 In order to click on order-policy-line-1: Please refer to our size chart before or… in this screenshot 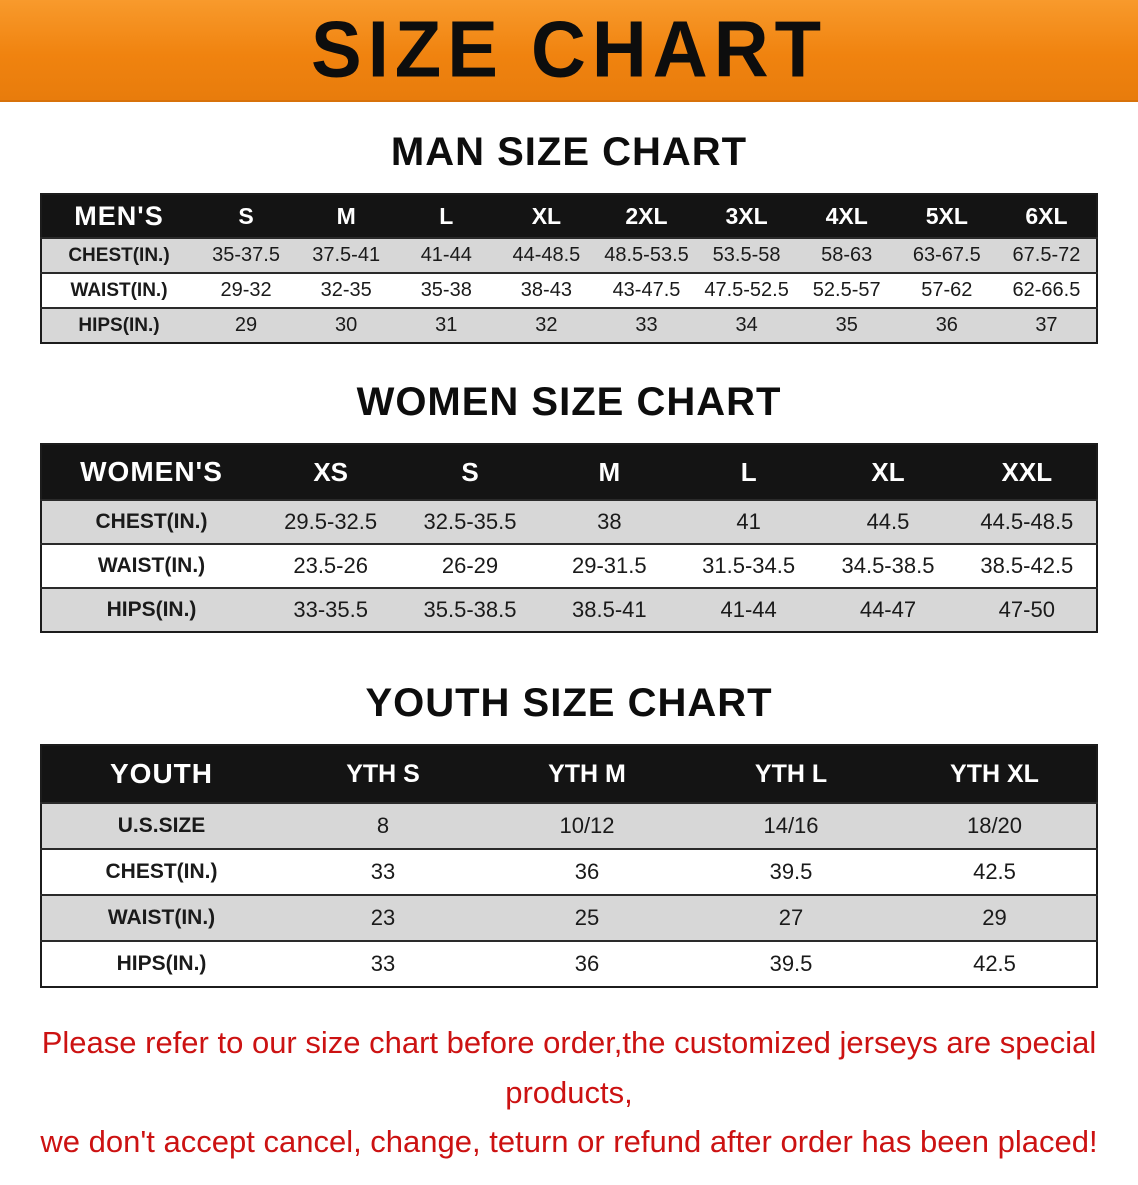, I will do `click(569, 1067)`.